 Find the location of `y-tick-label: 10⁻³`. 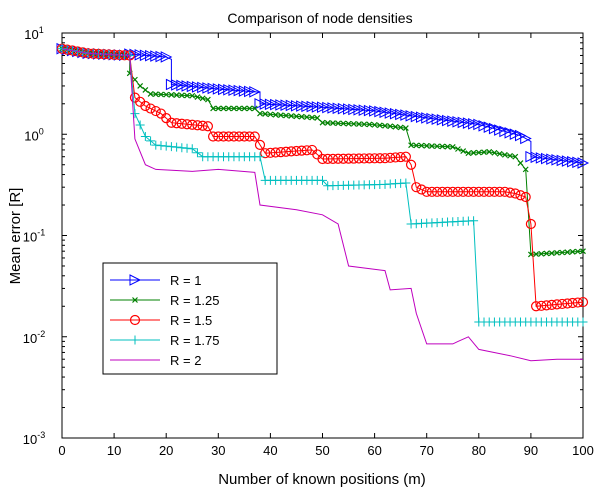

y-tick-label: 10⁻³ is located at coordinates (34, 438).